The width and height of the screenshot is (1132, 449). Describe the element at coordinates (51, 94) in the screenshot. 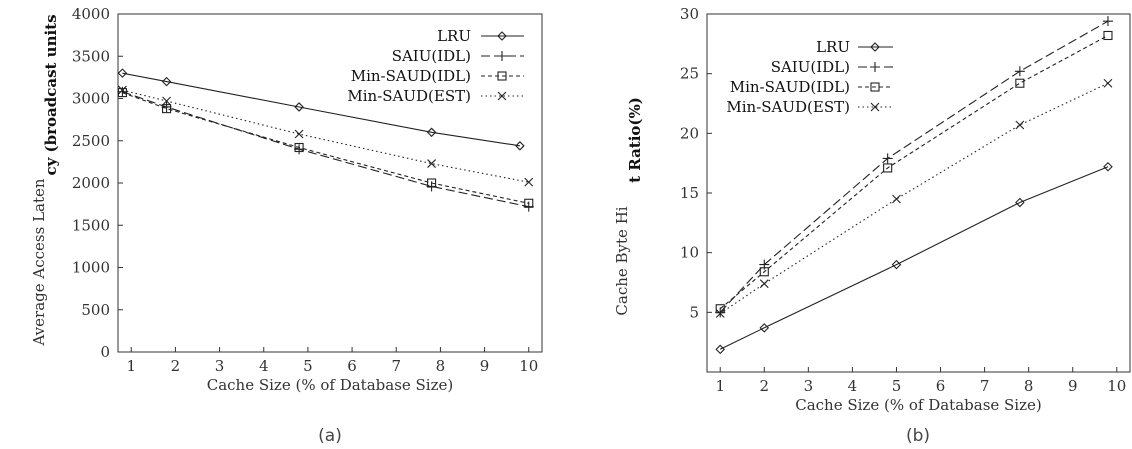

I see `panel-a-y-axis-label-upper: cy (broadcast units` at that location.